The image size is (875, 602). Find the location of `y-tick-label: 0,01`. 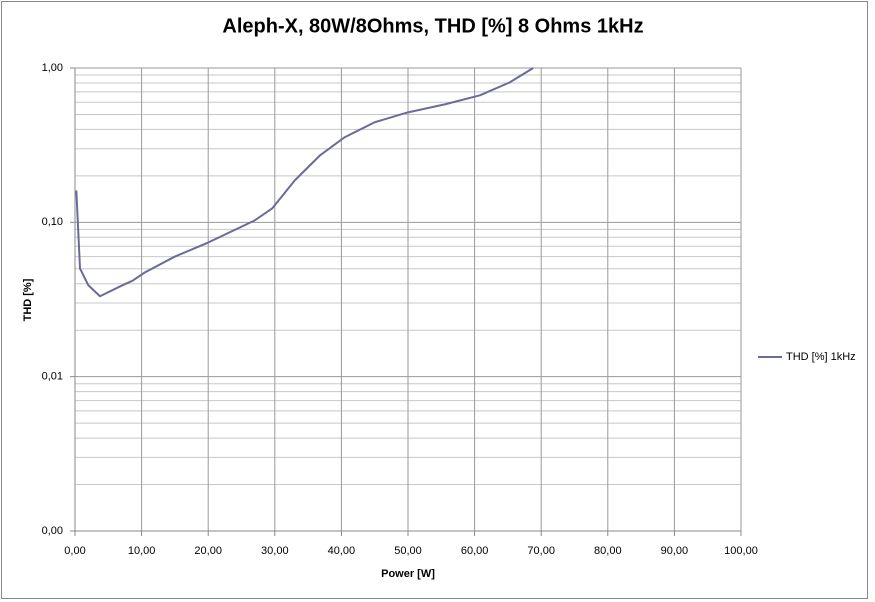

y-tick-label: 0,01 is located at coordinates (52, 377).